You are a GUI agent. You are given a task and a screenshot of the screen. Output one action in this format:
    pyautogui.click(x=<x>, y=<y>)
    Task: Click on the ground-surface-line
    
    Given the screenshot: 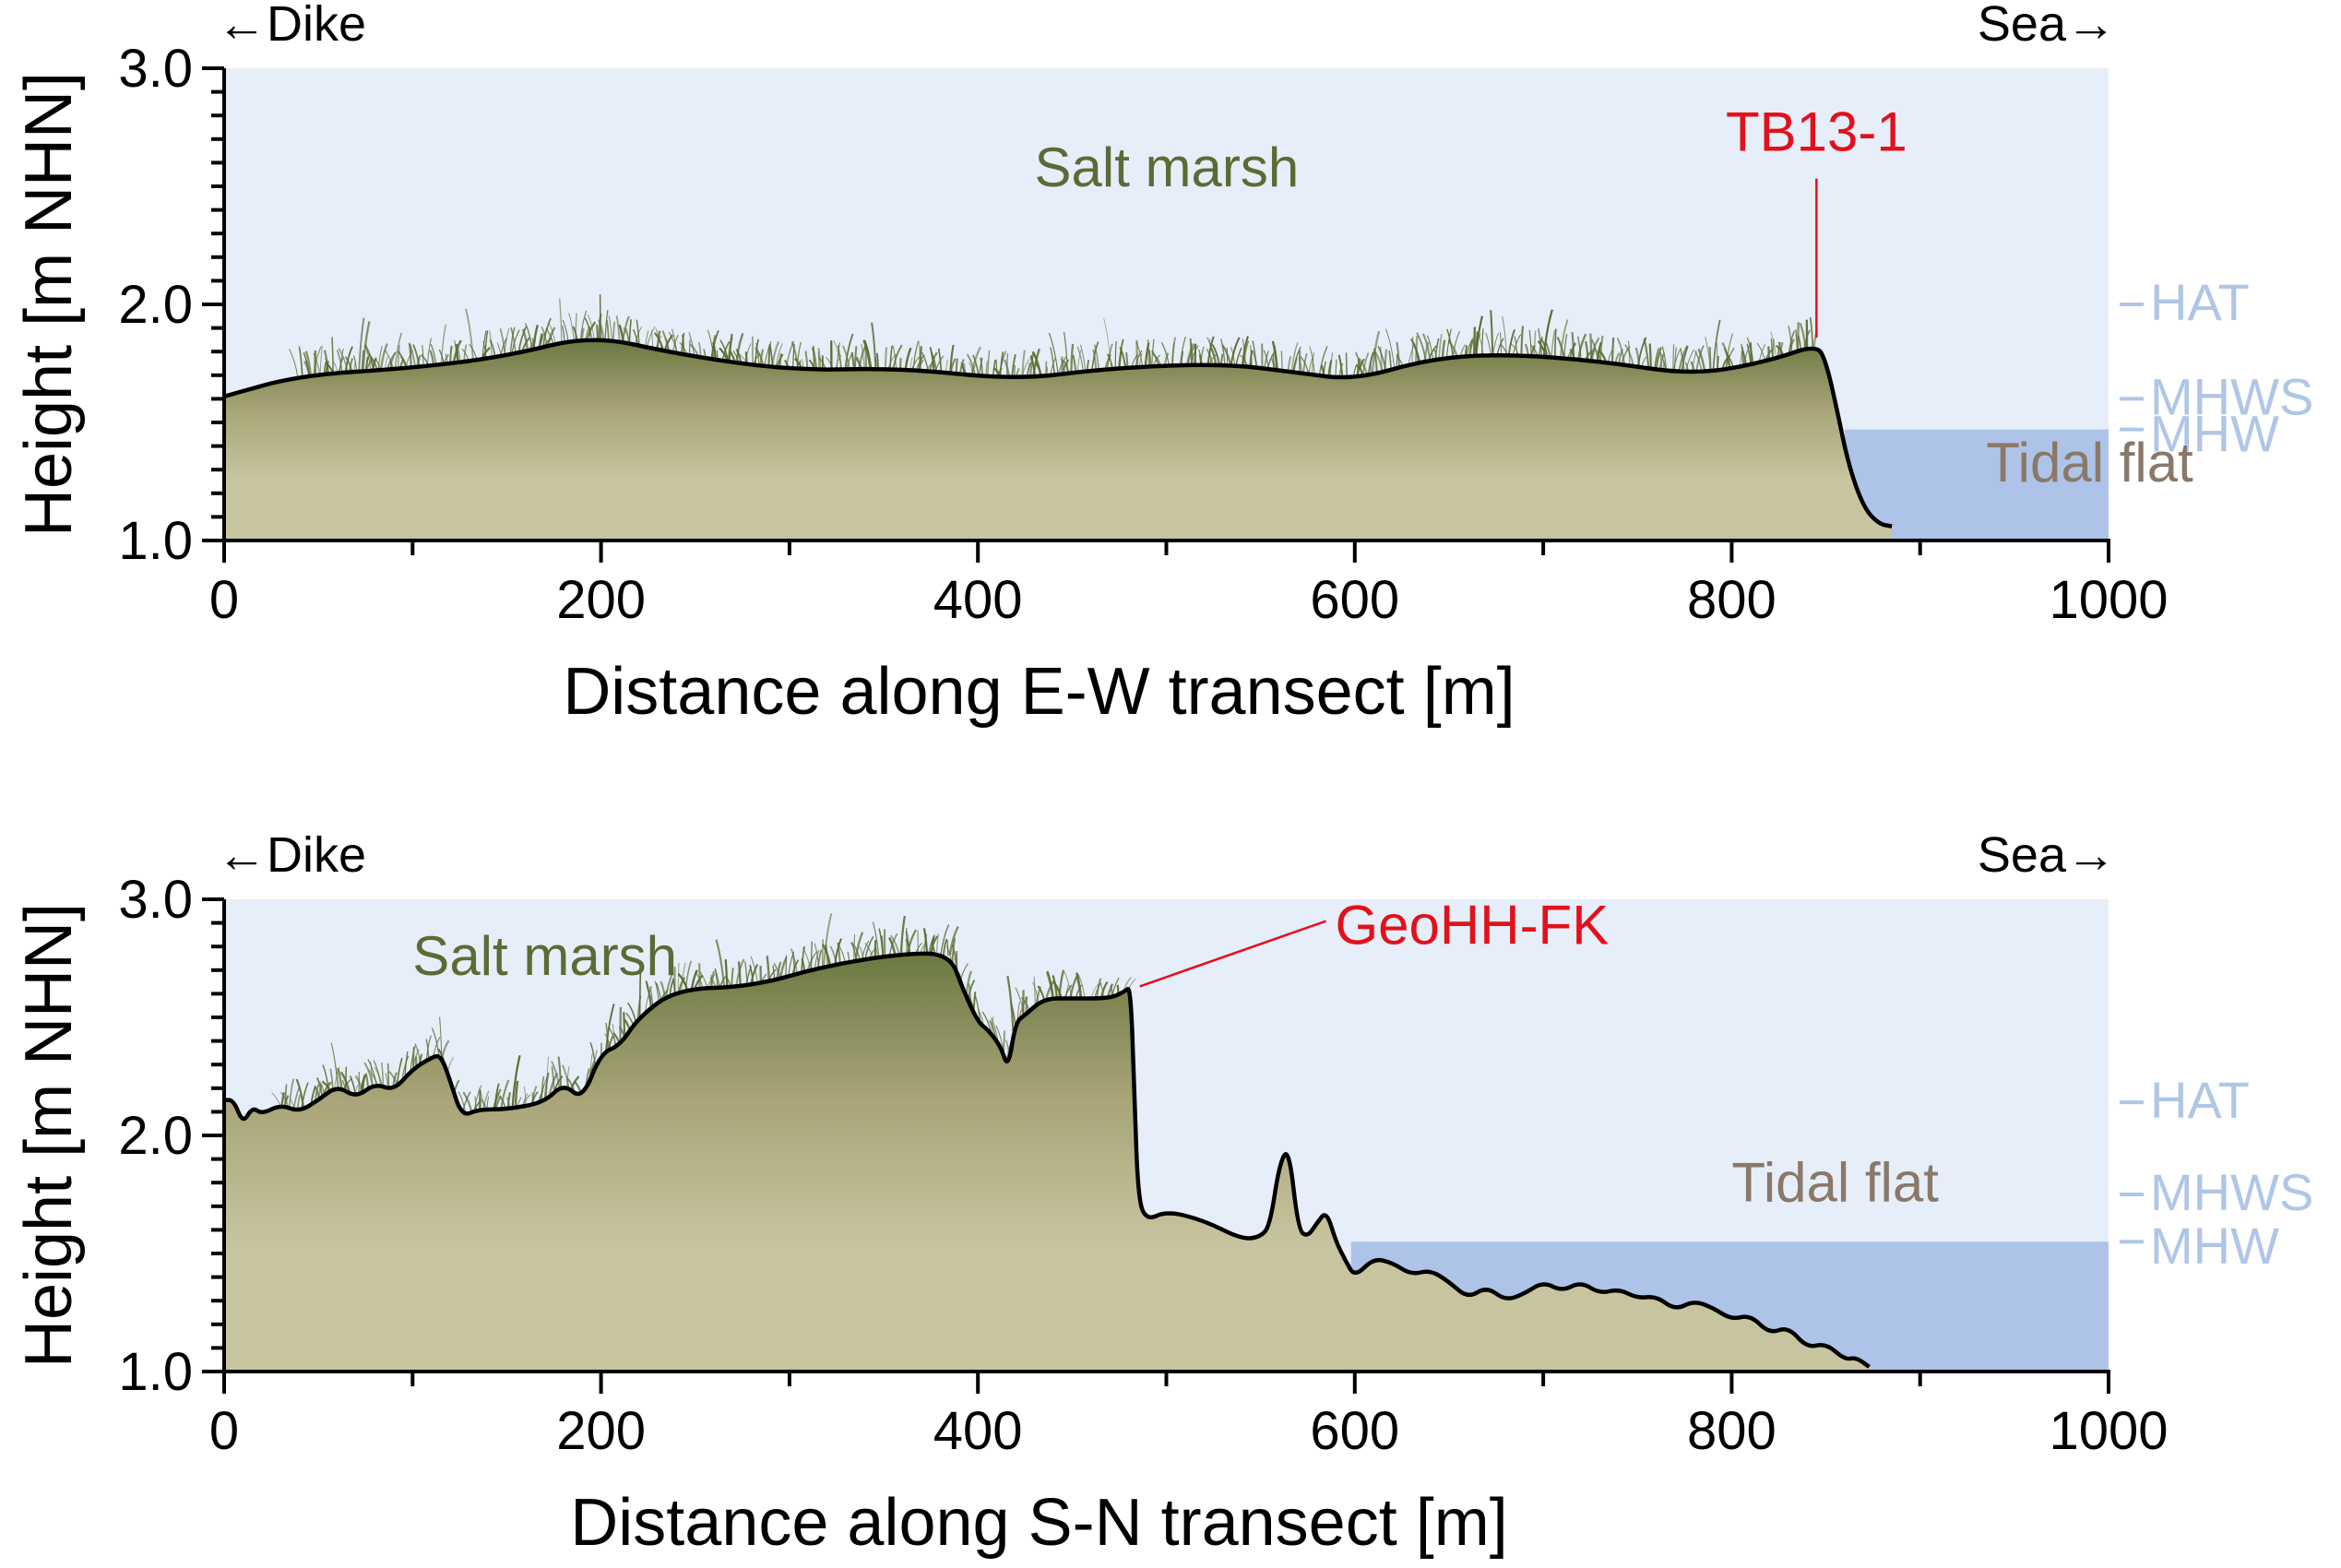 What is the action you would take?
    pyautogui.click(x=1058, y=433)
    